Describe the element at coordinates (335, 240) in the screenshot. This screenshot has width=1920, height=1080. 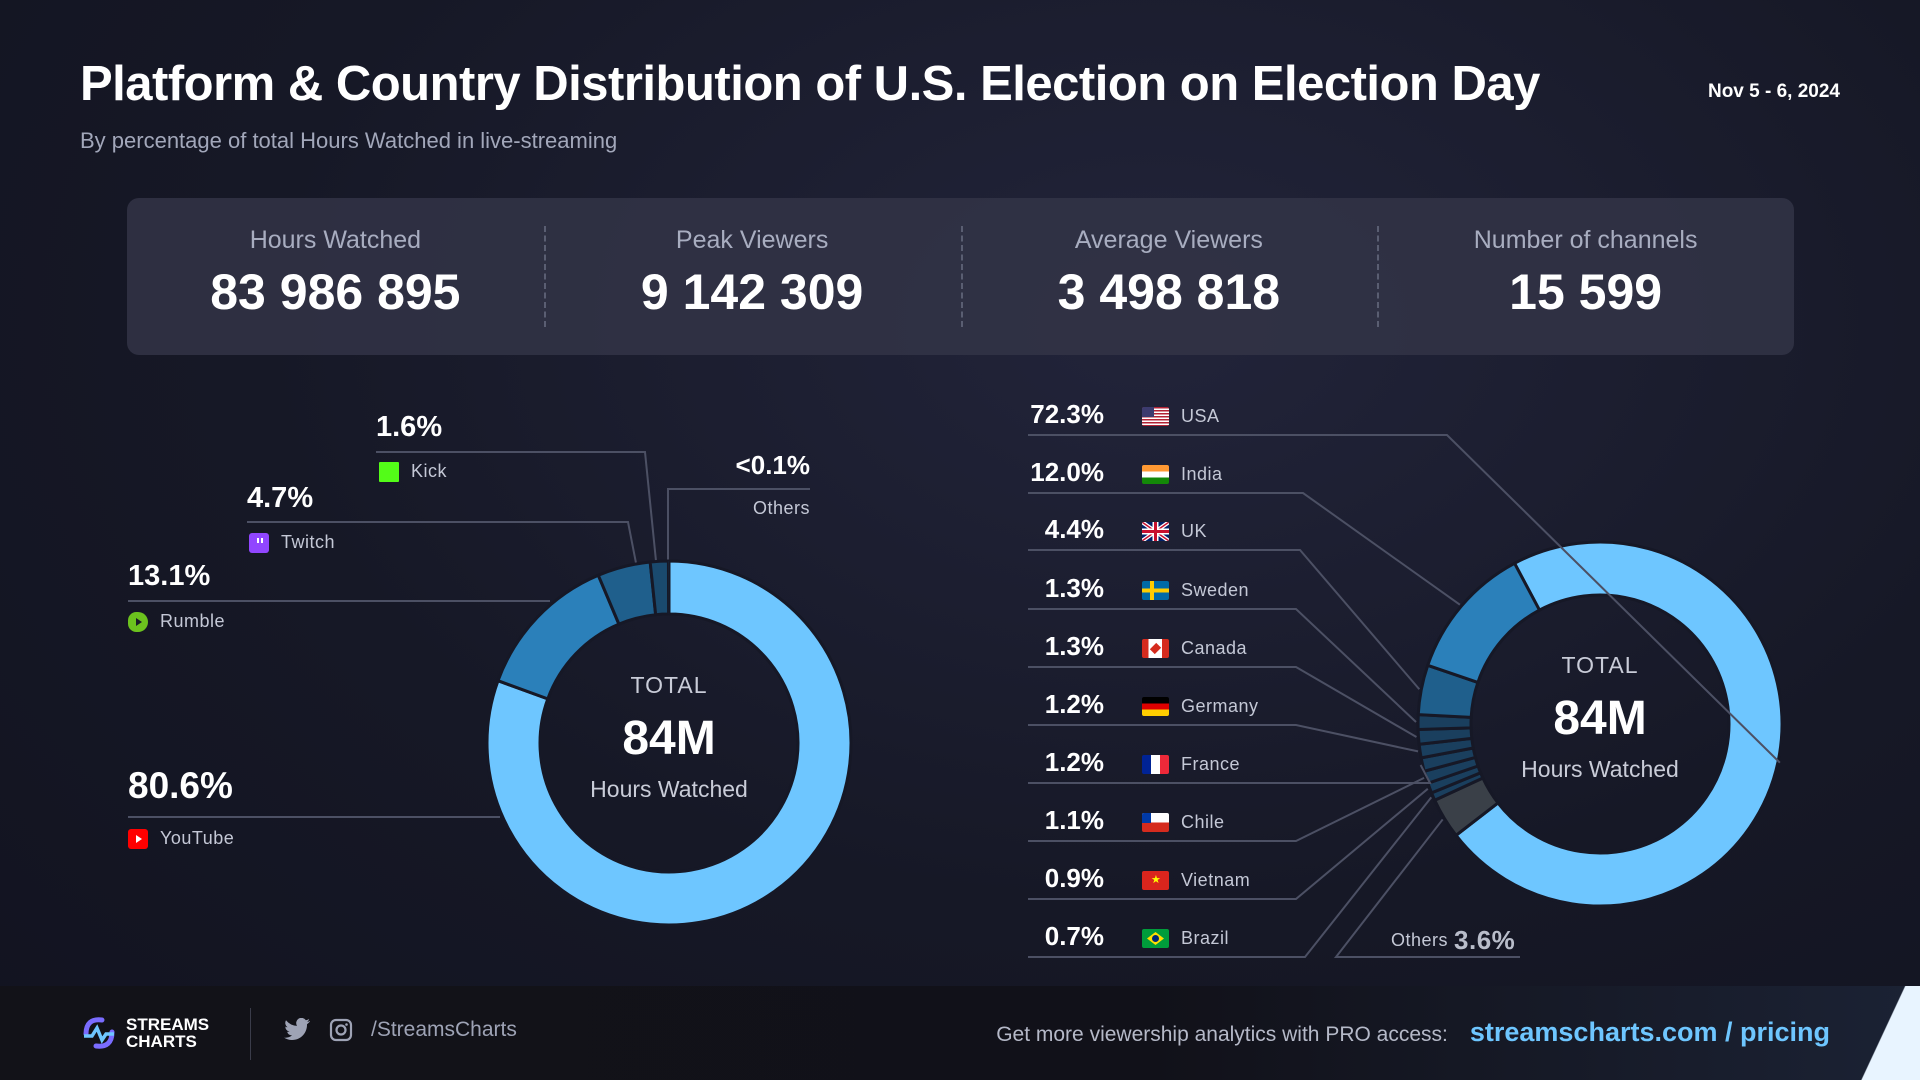
I see `stat-label: Hours Watched` at that location.